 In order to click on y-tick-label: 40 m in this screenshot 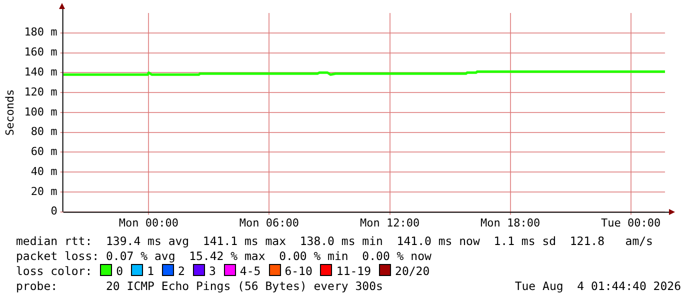, I will do `click(44, 171)`.